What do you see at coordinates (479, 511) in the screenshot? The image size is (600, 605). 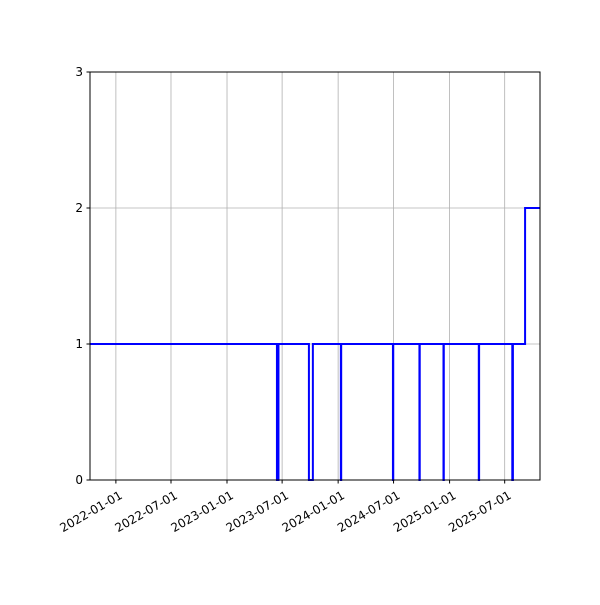 I see `x-tick-label: 2025-07-01` at bounding box center [479, 511].